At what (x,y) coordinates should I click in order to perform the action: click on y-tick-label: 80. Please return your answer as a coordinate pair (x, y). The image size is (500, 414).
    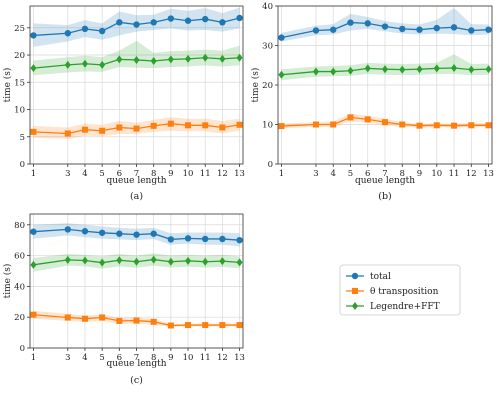
    Looking at the image, I should click on (19, 226).